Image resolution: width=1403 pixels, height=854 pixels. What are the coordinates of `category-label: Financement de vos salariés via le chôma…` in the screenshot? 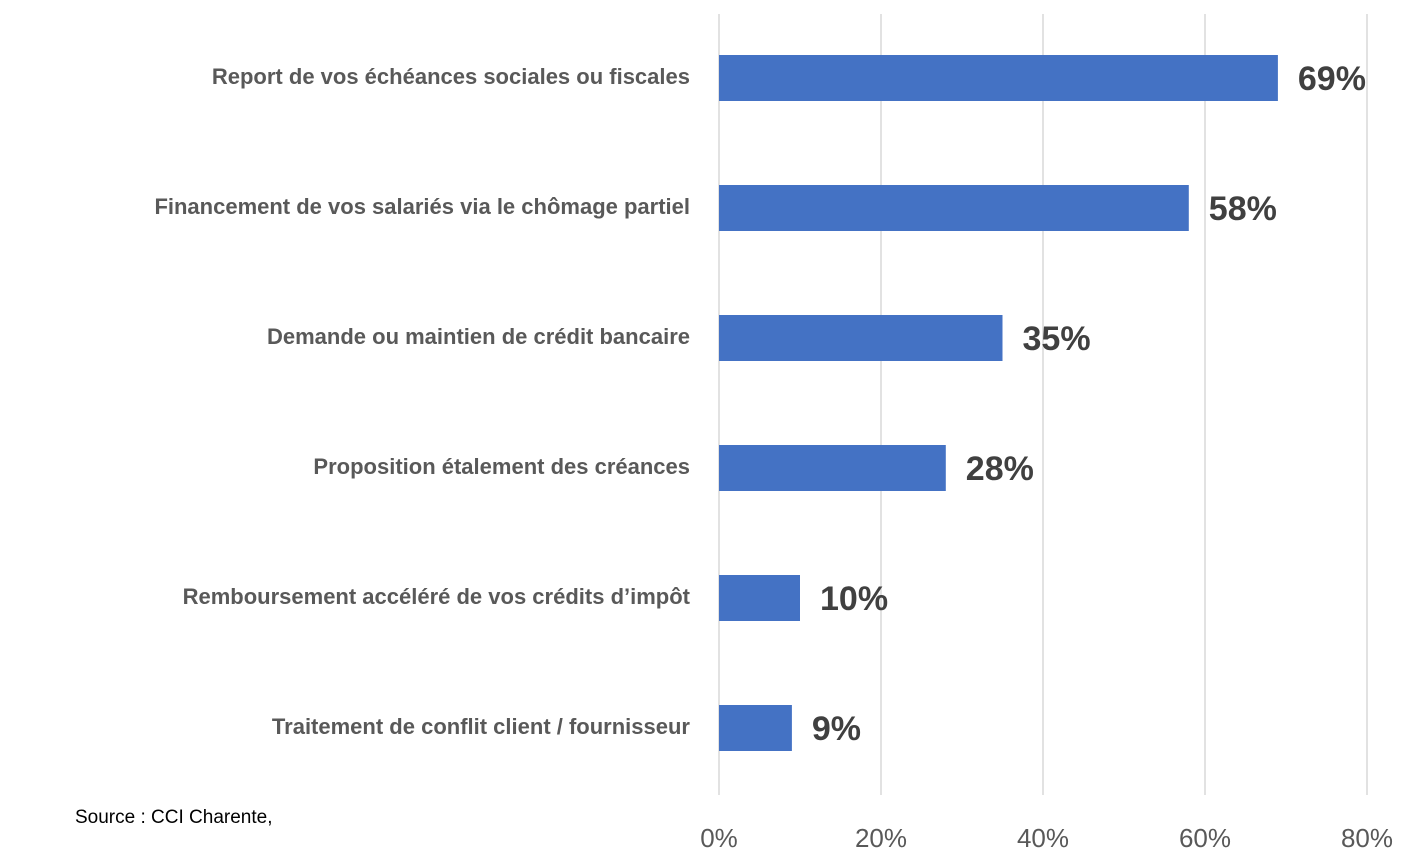 It's located at (422, 206).